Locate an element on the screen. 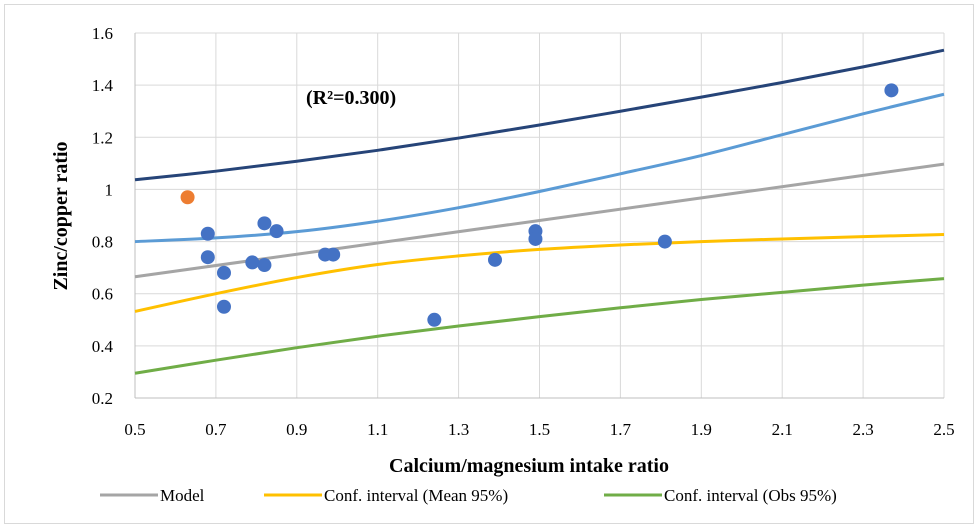 This screenshot has height=529, width=979. x-tick-label: 1.3 is located at coordinates (458, 429).